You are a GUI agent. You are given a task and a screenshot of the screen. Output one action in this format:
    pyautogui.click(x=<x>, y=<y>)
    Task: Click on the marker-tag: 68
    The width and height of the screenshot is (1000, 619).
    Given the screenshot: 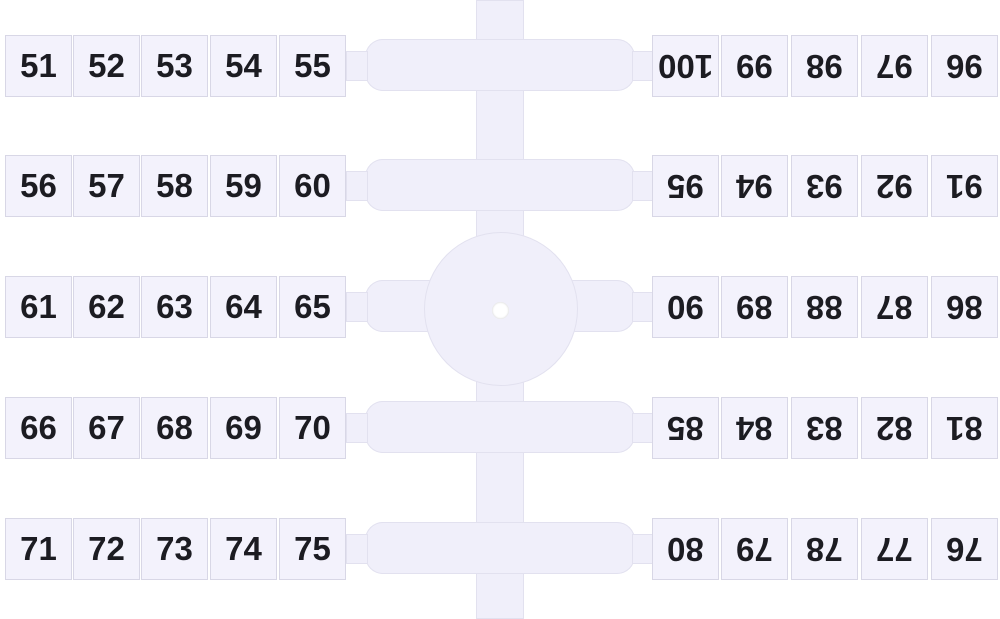 What is the action you would take?
    pyautogui.click(x=174, y=428)
    